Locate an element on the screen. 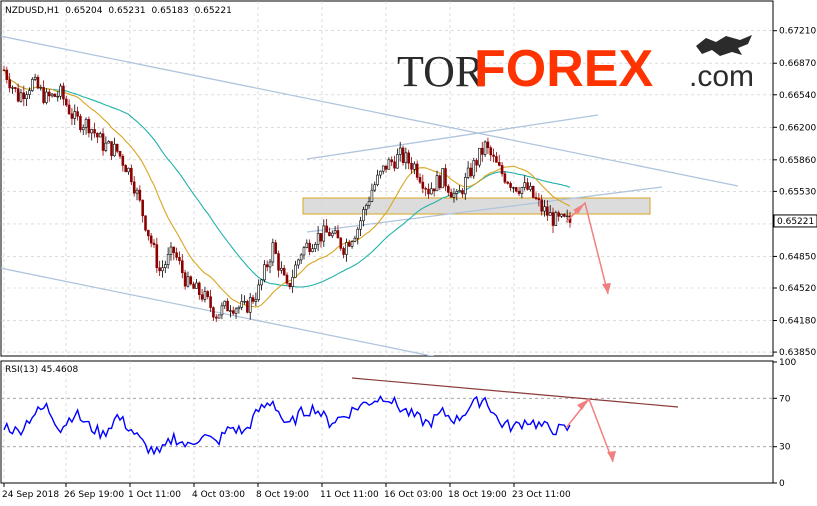 The image size is (817, 506). support-resistance-zone is located at coordinates (476, 206).